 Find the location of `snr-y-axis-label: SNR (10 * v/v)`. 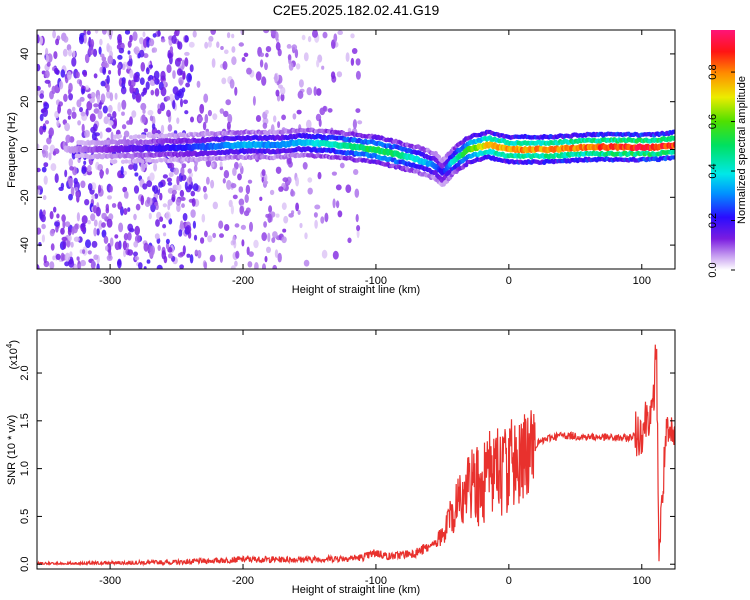

snr-y-axis-label: SNR (10 * v/v) is located at coordinates (12, 450).